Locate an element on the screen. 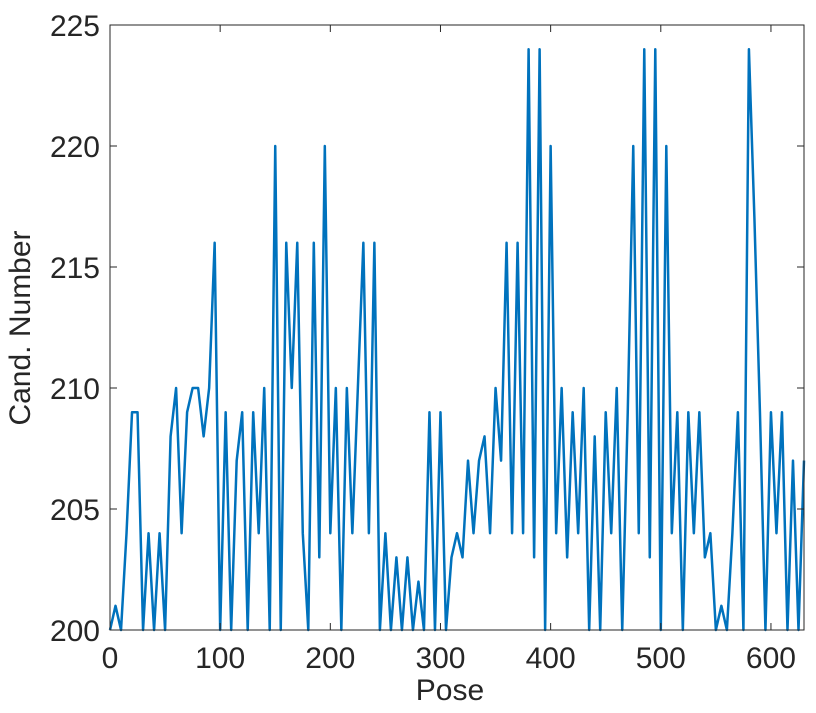 This screenshot has width=816, height=713. x-tick-label: 0 is located at coordinates (110, 658).